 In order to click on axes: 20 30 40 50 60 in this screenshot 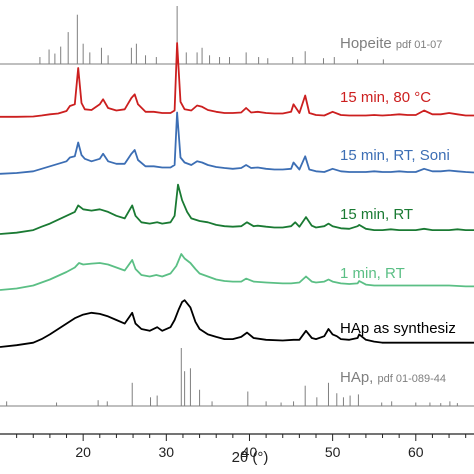, I will do `click(237, 446)`.